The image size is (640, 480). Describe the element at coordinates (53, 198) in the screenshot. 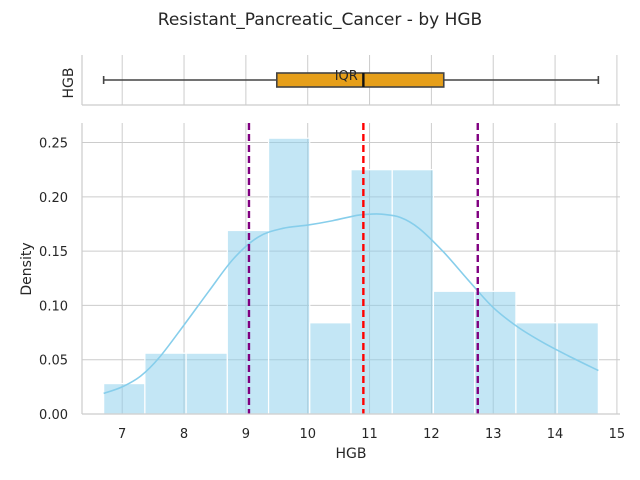

I see `y-tick-label: 0.20` at that location.